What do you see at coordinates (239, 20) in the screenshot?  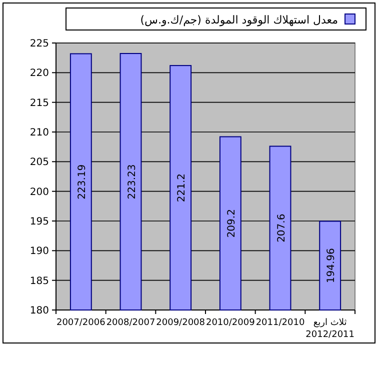 I see `legend-label: معدل استهلاك الوقود المولدة (جم/ك.و.س)` at bounding box center [239, 20].